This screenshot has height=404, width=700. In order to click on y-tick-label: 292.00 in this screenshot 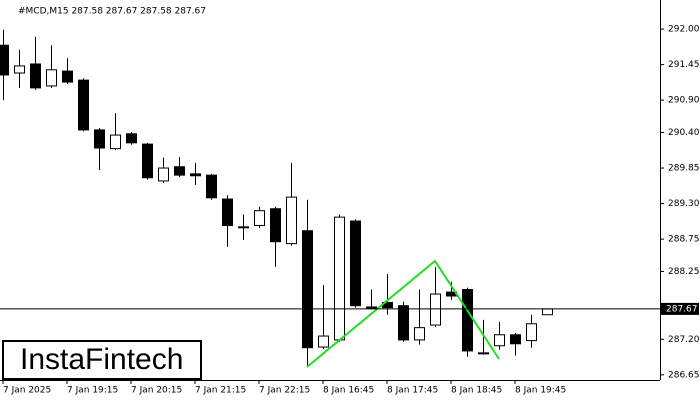, I will do `click(684, 30)`.